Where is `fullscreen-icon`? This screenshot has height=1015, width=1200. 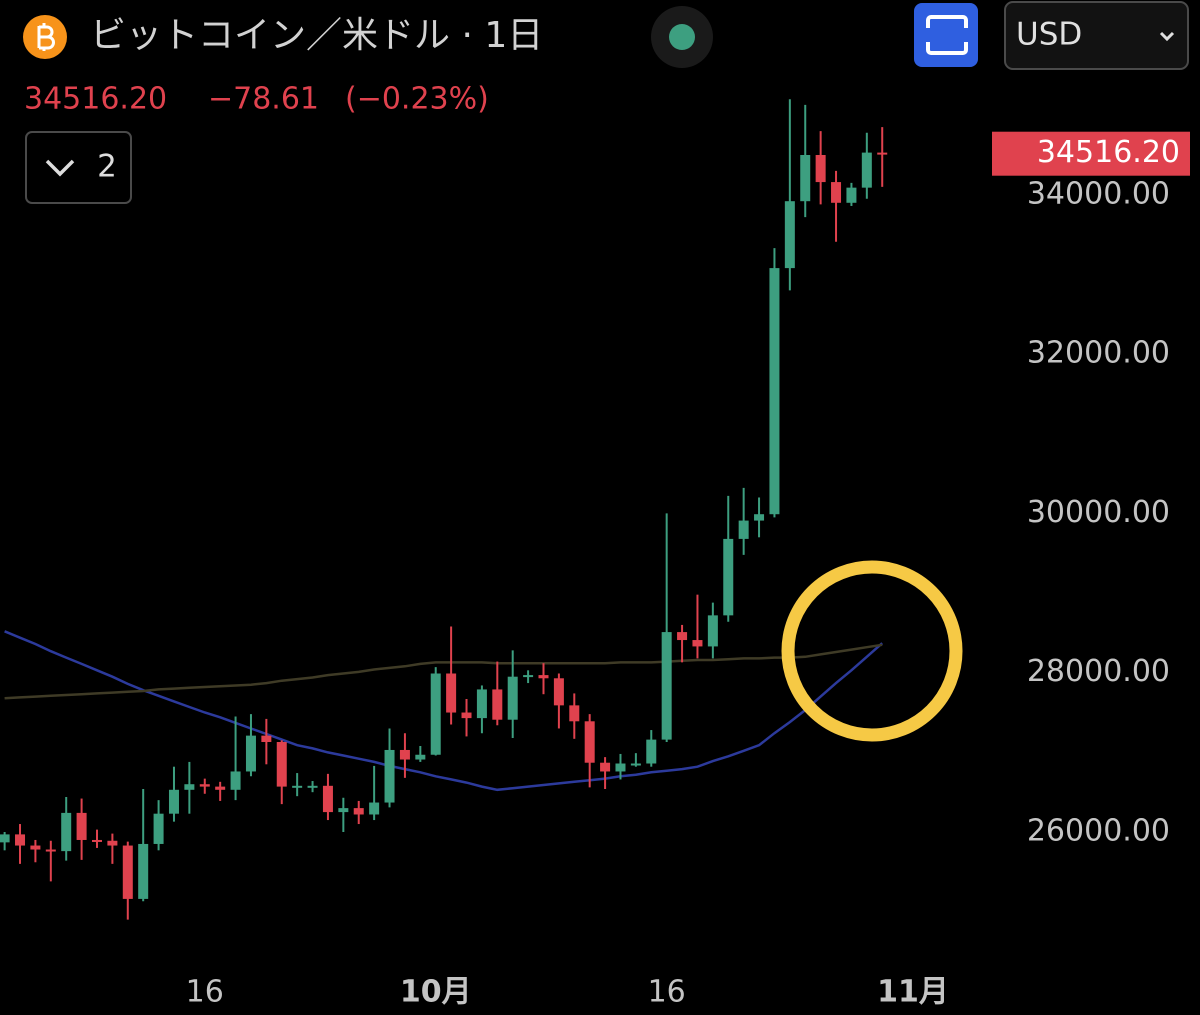
fullscreen-icon is located at coordinates (947, 35).